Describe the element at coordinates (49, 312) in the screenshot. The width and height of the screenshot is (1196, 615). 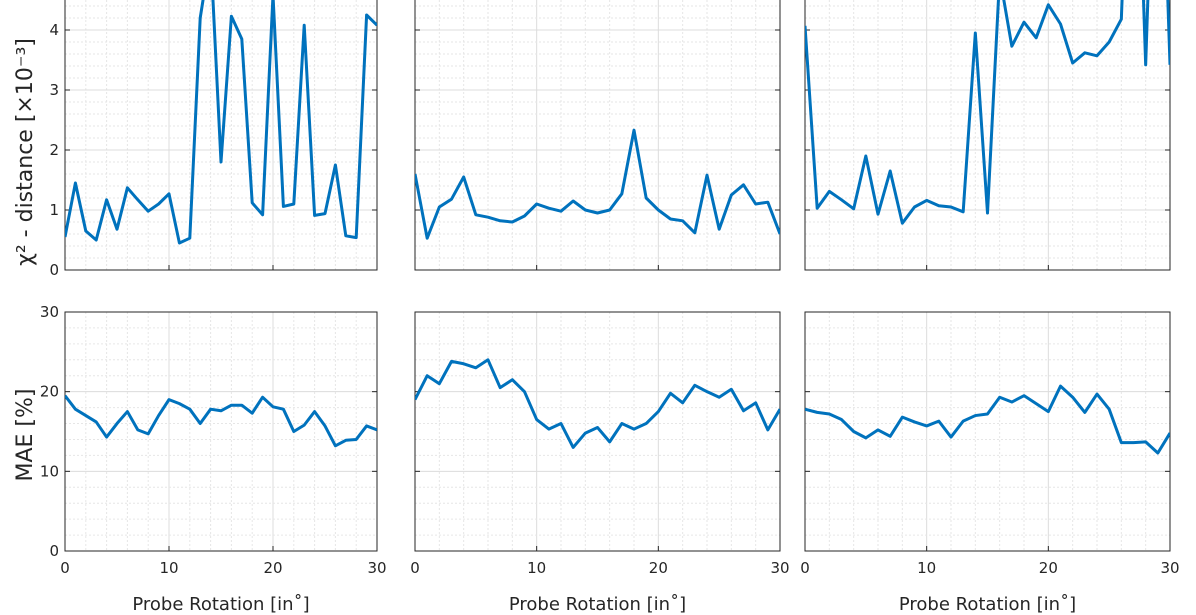
I see `y-tick-label: 30` at that location.